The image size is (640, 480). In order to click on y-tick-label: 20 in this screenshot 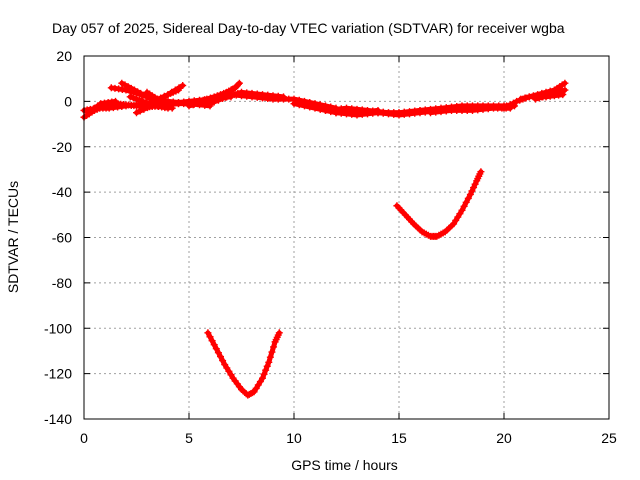, I will do `click(64, 56)`.